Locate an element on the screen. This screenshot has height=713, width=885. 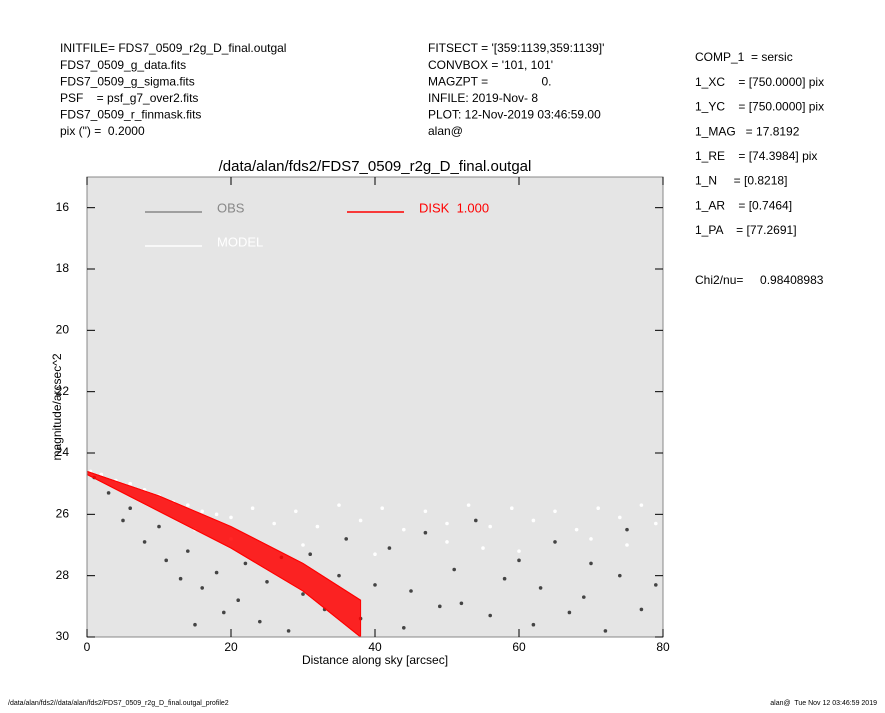
param-line: 1_XC = [750.0000] pix is located at coordinates (759, 82).